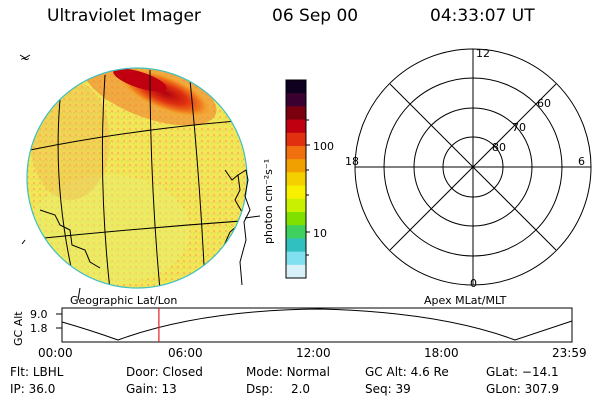 The image size is (600, 400). Describe the element at coordinates (151, 389) in the screenshot. I see `status-gain: Gain: 13` at that location.